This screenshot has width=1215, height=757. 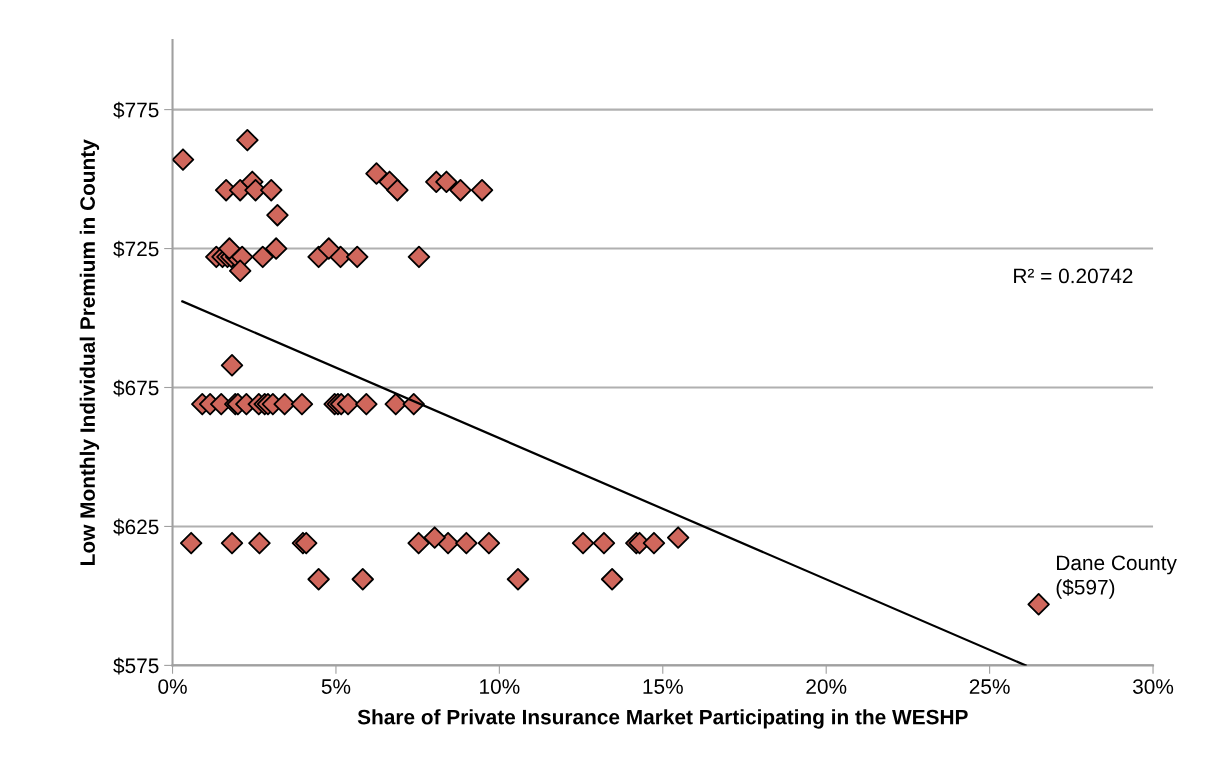 What do you see at coordinates (663, 686) in the screenshot?
I see `x-tick-label: 15%` at bounding box center [663, 686].